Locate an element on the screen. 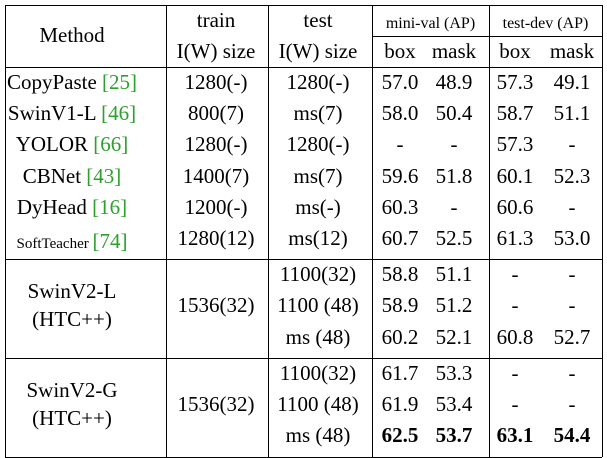 The width and height of the screenshot is (607, 458). method-name: YOLOR [66] is located at coordinates (72, 144).